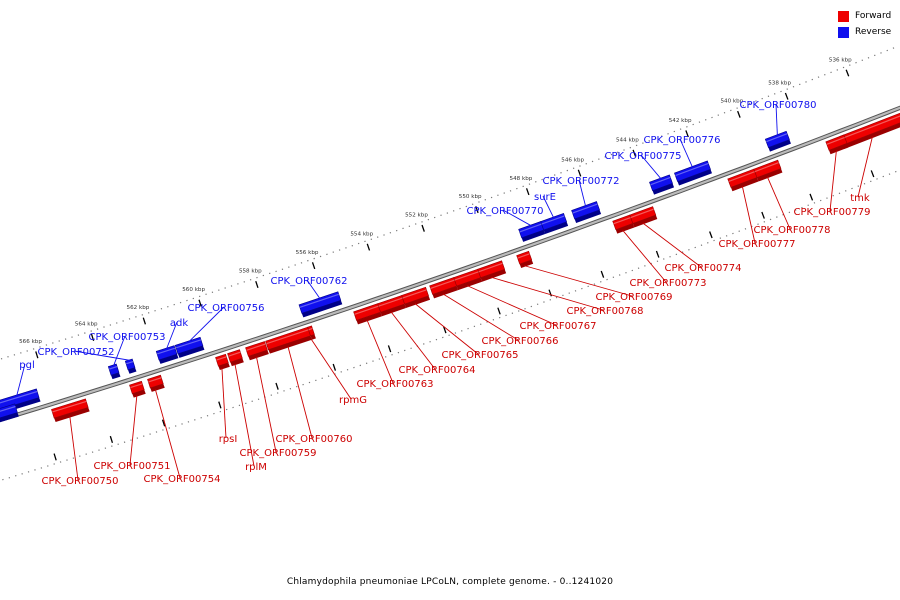  What do you see at coordinates (129, 362) in the screenshot?
I see `gene-rev-10-highlight` at bounding box center [129, 362].